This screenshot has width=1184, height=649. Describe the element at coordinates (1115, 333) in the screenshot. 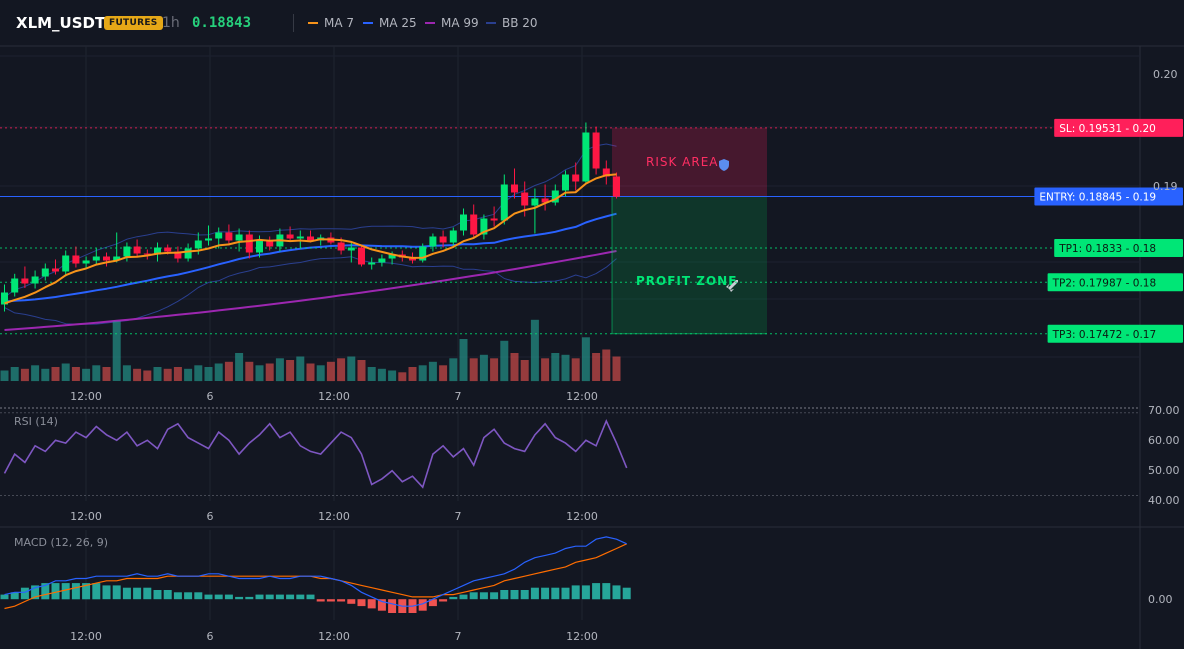

I see `level-tag-tp` at that location.